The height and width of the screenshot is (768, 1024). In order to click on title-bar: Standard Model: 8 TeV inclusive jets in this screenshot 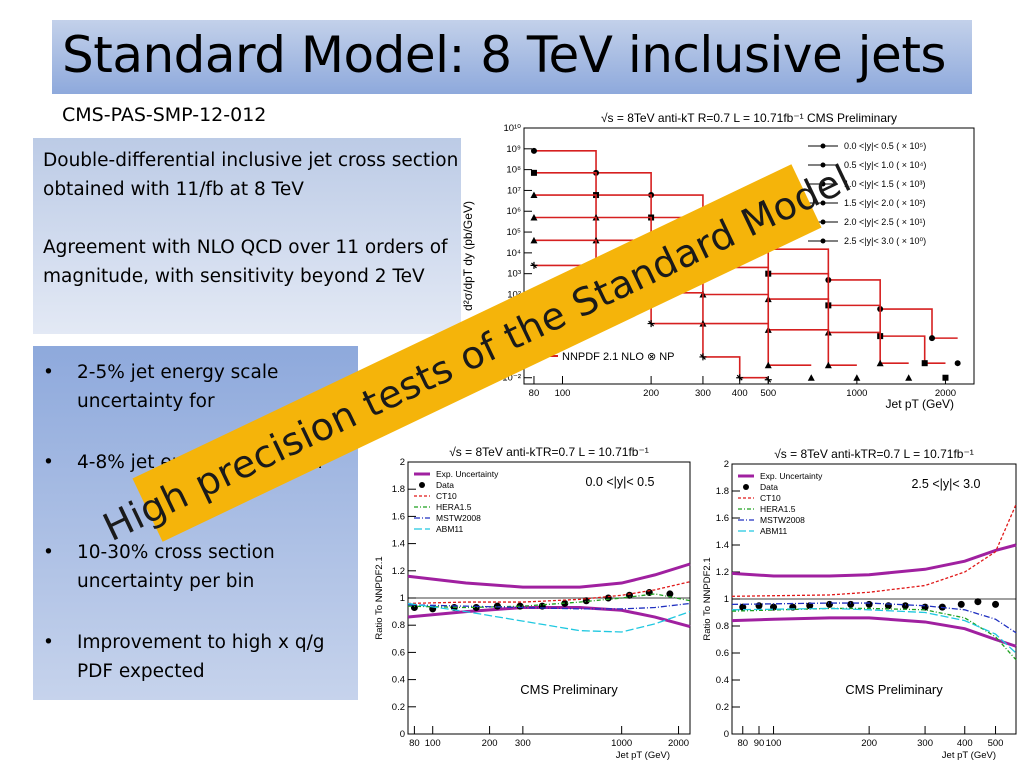, I will do `click(512, 57)`.